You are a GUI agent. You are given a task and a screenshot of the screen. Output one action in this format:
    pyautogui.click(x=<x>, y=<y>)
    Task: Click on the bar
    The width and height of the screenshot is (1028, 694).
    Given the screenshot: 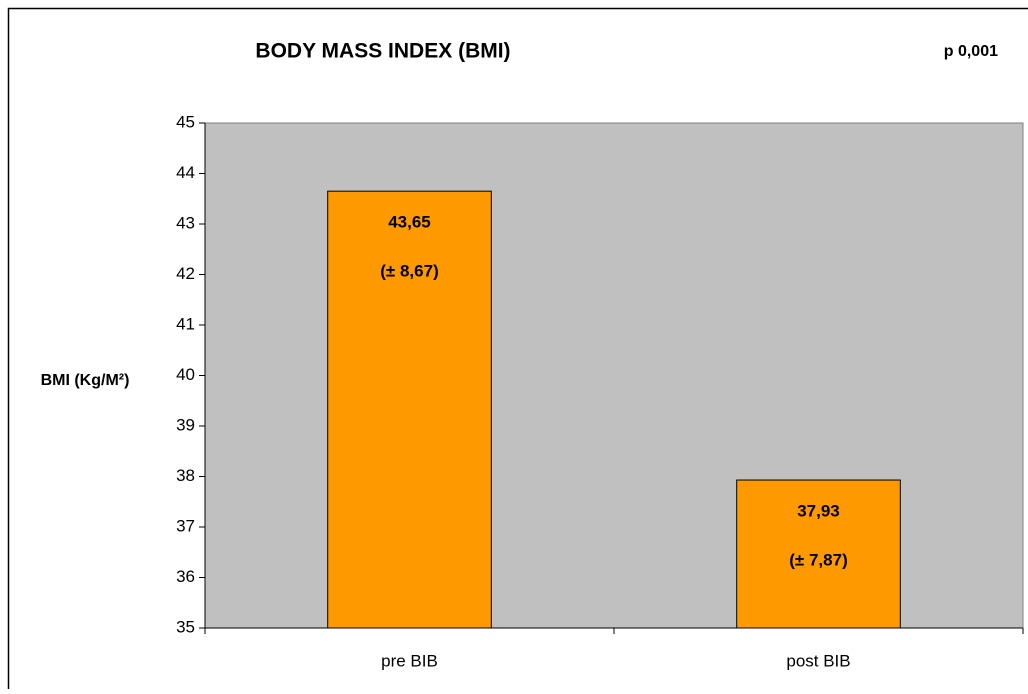 What is the action you would take?
    pyautogui.click(x=410, y=409)
    